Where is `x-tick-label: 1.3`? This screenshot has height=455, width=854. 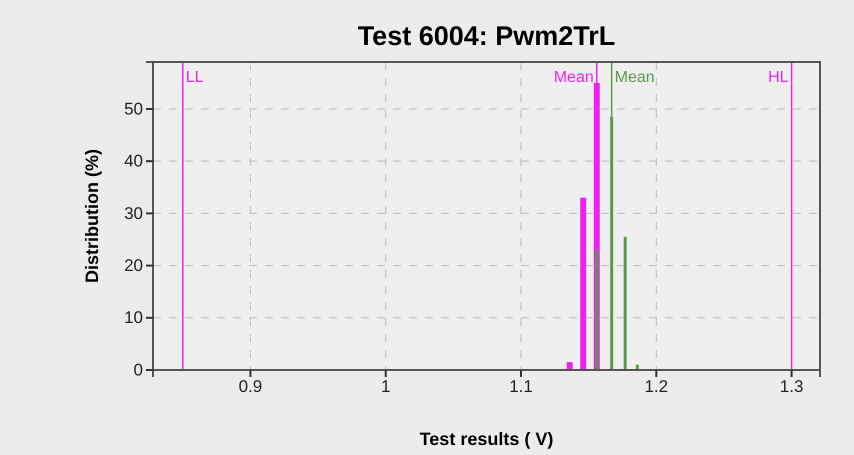
x-tick-label: 1.3 is located at coordinates (792, 386).